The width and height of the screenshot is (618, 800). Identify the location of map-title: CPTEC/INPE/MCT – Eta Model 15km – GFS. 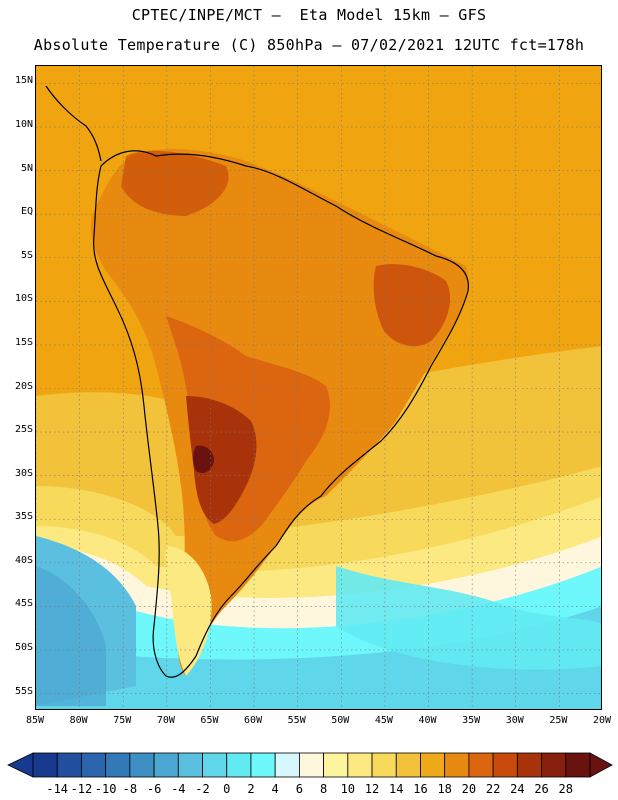
(309, 15).